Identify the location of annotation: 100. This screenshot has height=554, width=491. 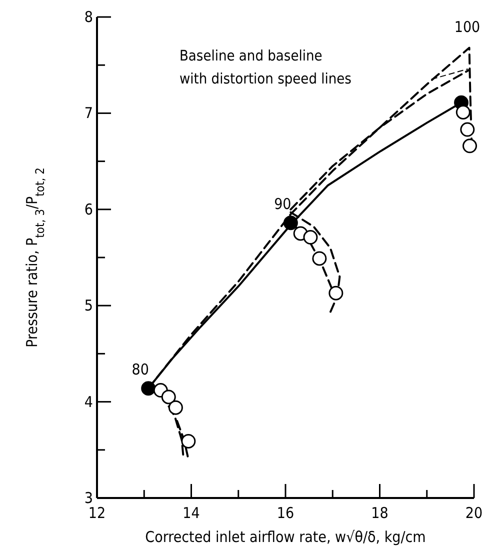
(467, 27).